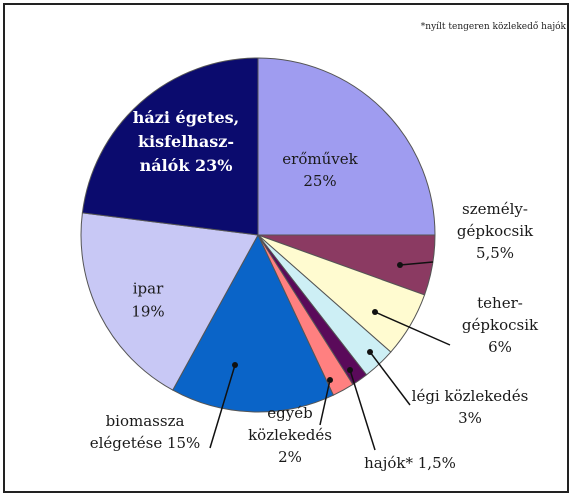 Image resolution: width=576 pixels, height=499 pixels. Describe the element at coordinates (147, 300) in the screenshot. I see `slice-label: ipar 19%` at that location.